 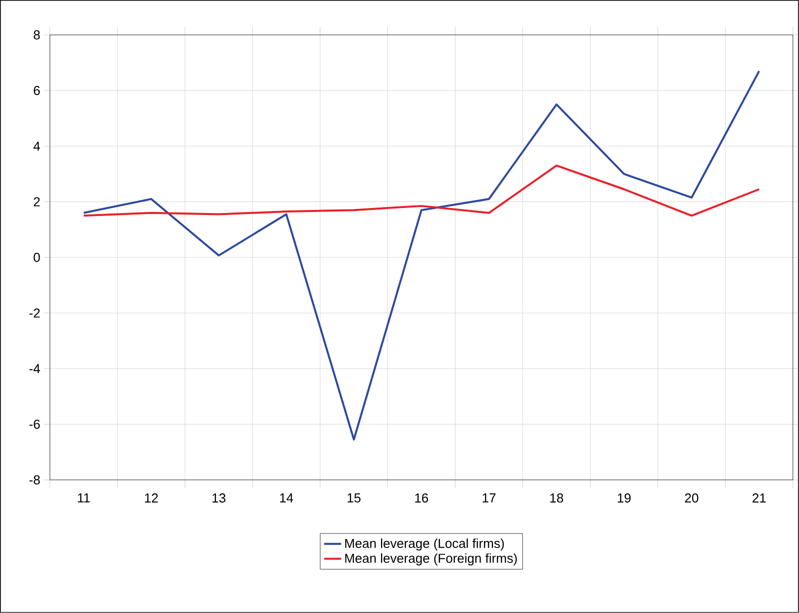 What do you see at coordinates (557, 498) in the screenshot?
I see `x-tick-label: 18` at bounding box center [557, 498].